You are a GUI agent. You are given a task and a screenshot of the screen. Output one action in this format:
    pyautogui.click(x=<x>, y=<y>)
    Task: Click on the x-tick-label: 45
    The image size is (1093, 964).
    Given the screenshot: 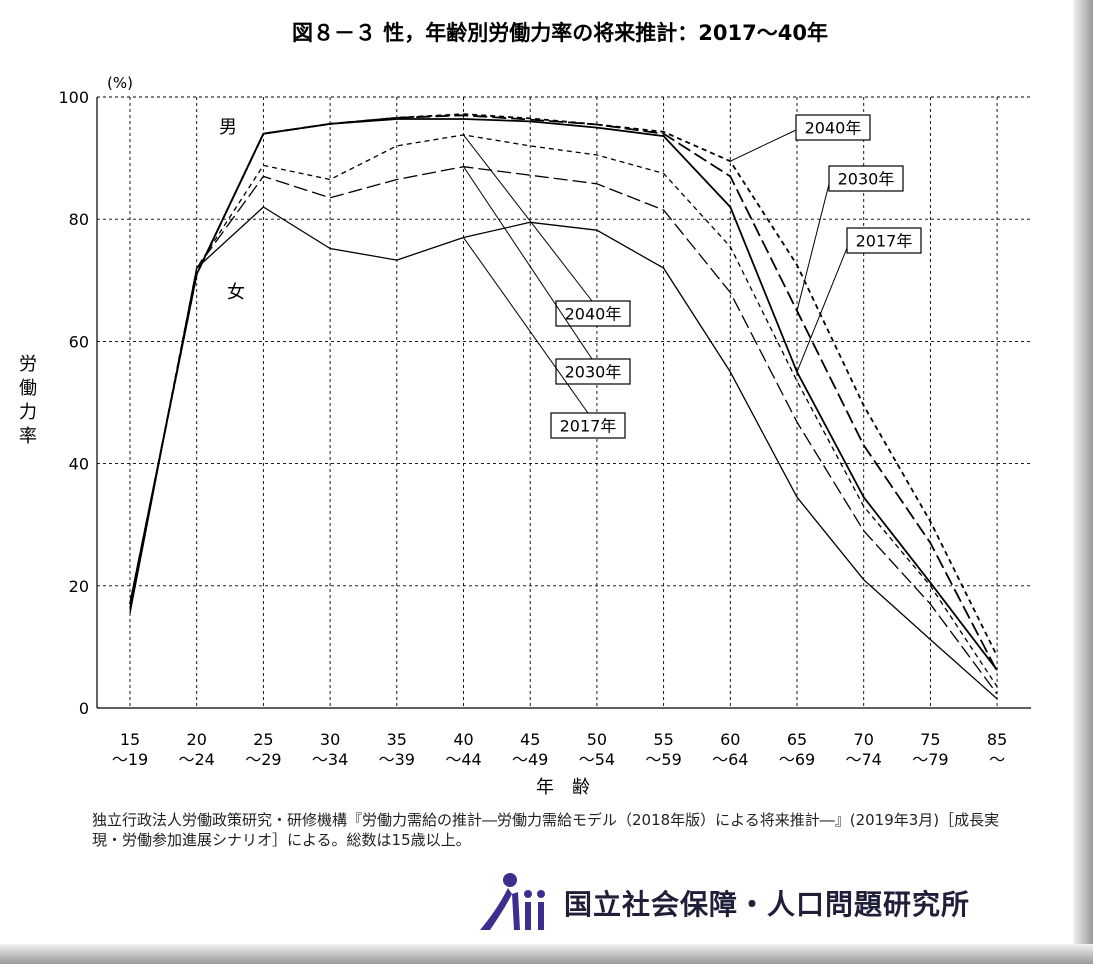 What is the action you would take?
    pyautogui.click(x=530, y=739)
    